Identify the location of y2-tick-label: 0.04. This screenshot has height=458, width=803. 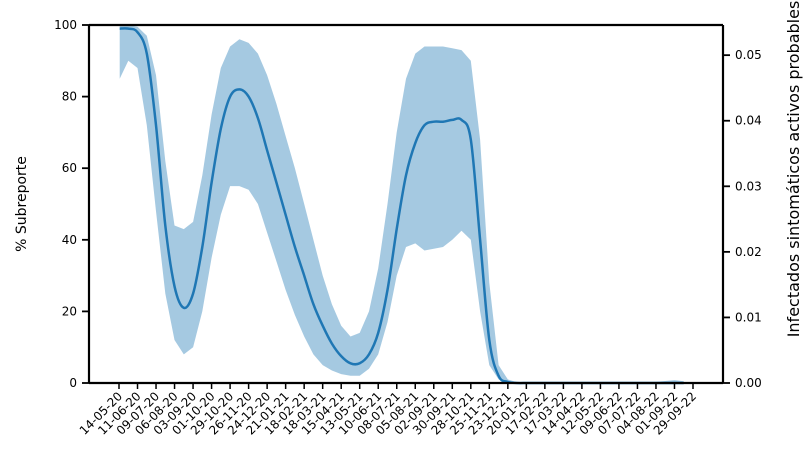
(748, 121).